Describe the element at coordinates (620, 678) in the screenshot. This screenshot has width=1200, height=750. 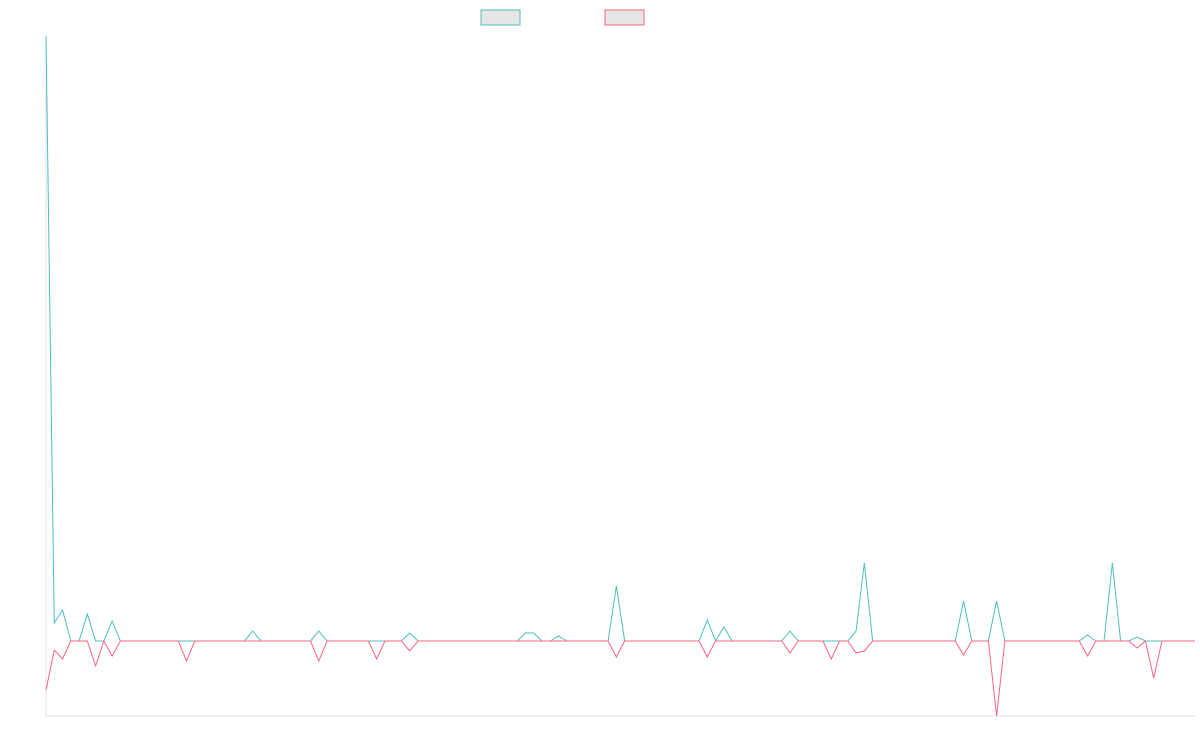
I see `line-series` at that location.